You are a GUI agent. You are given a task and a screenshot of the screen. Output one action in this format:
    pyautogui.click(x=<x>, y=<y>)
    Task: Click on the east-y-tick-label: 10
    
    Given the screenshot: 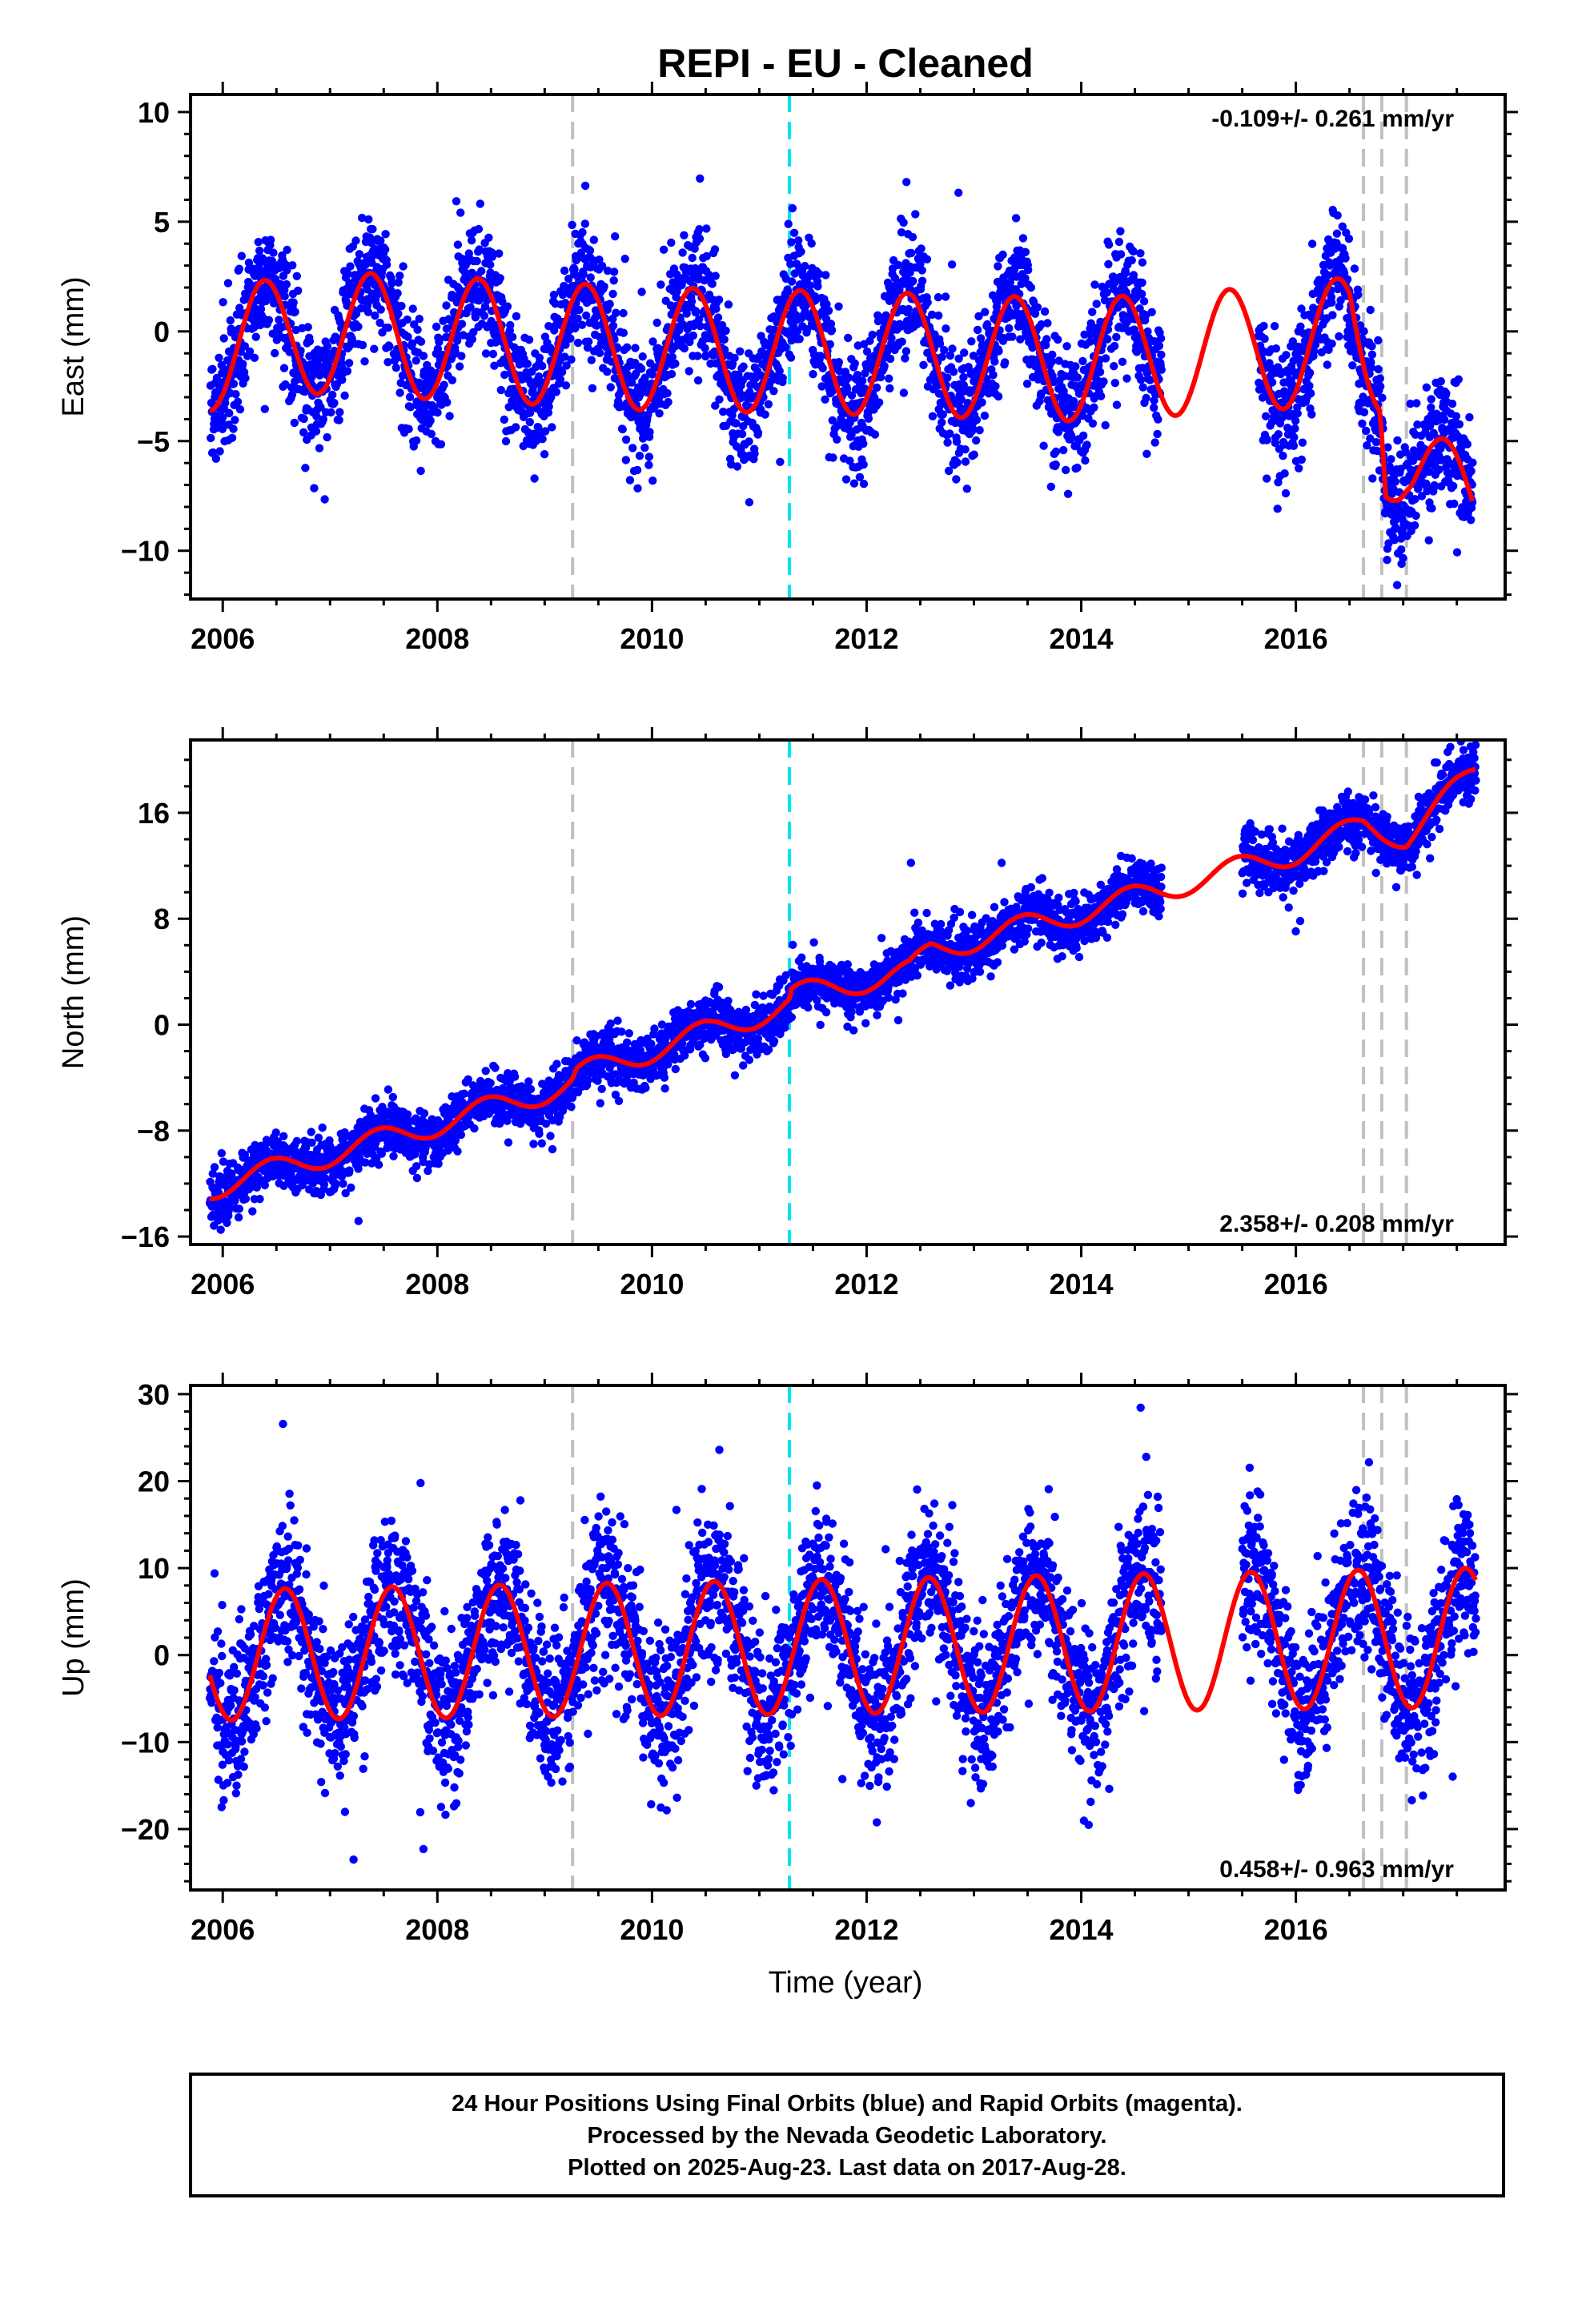 What is the action you would take?
    pyautogui.click(x=154, y=113)
    